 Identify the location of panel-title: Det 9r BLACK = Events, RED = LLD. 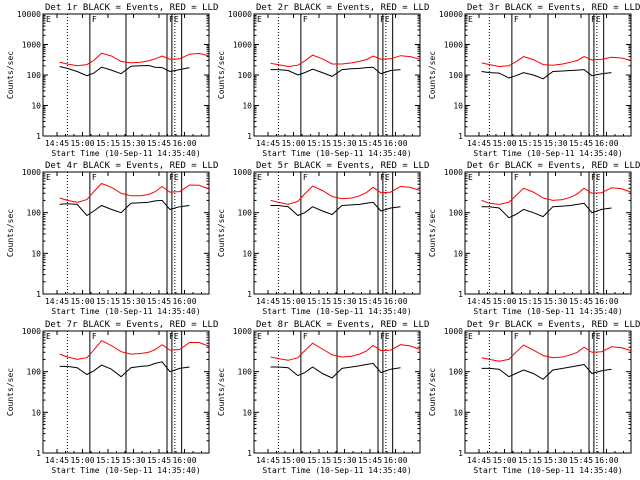
(553, 325).